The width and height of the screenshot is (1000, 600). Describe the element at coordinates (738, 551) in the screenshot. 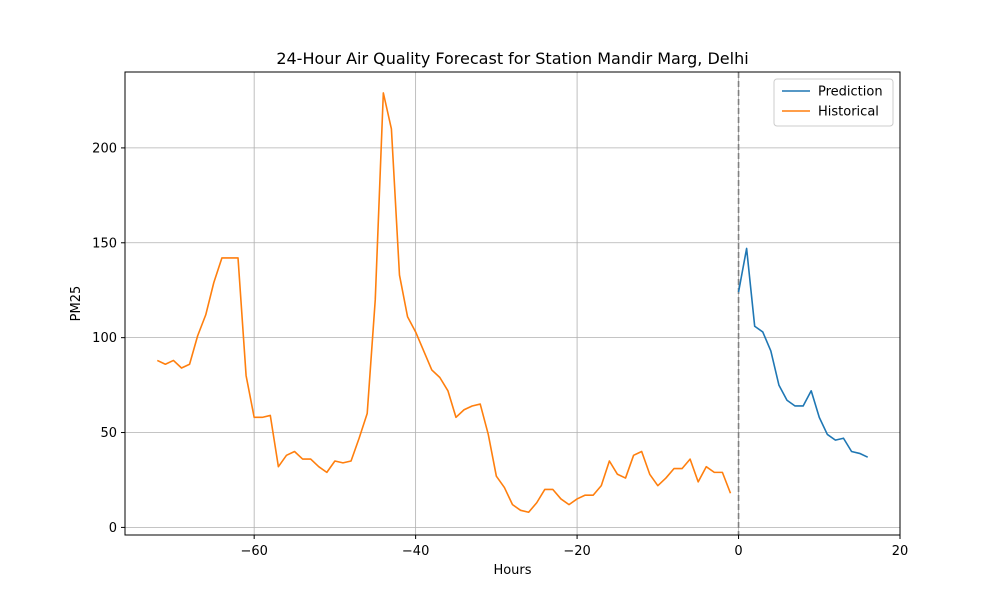

I see `x-tick-label: 0` at that location.